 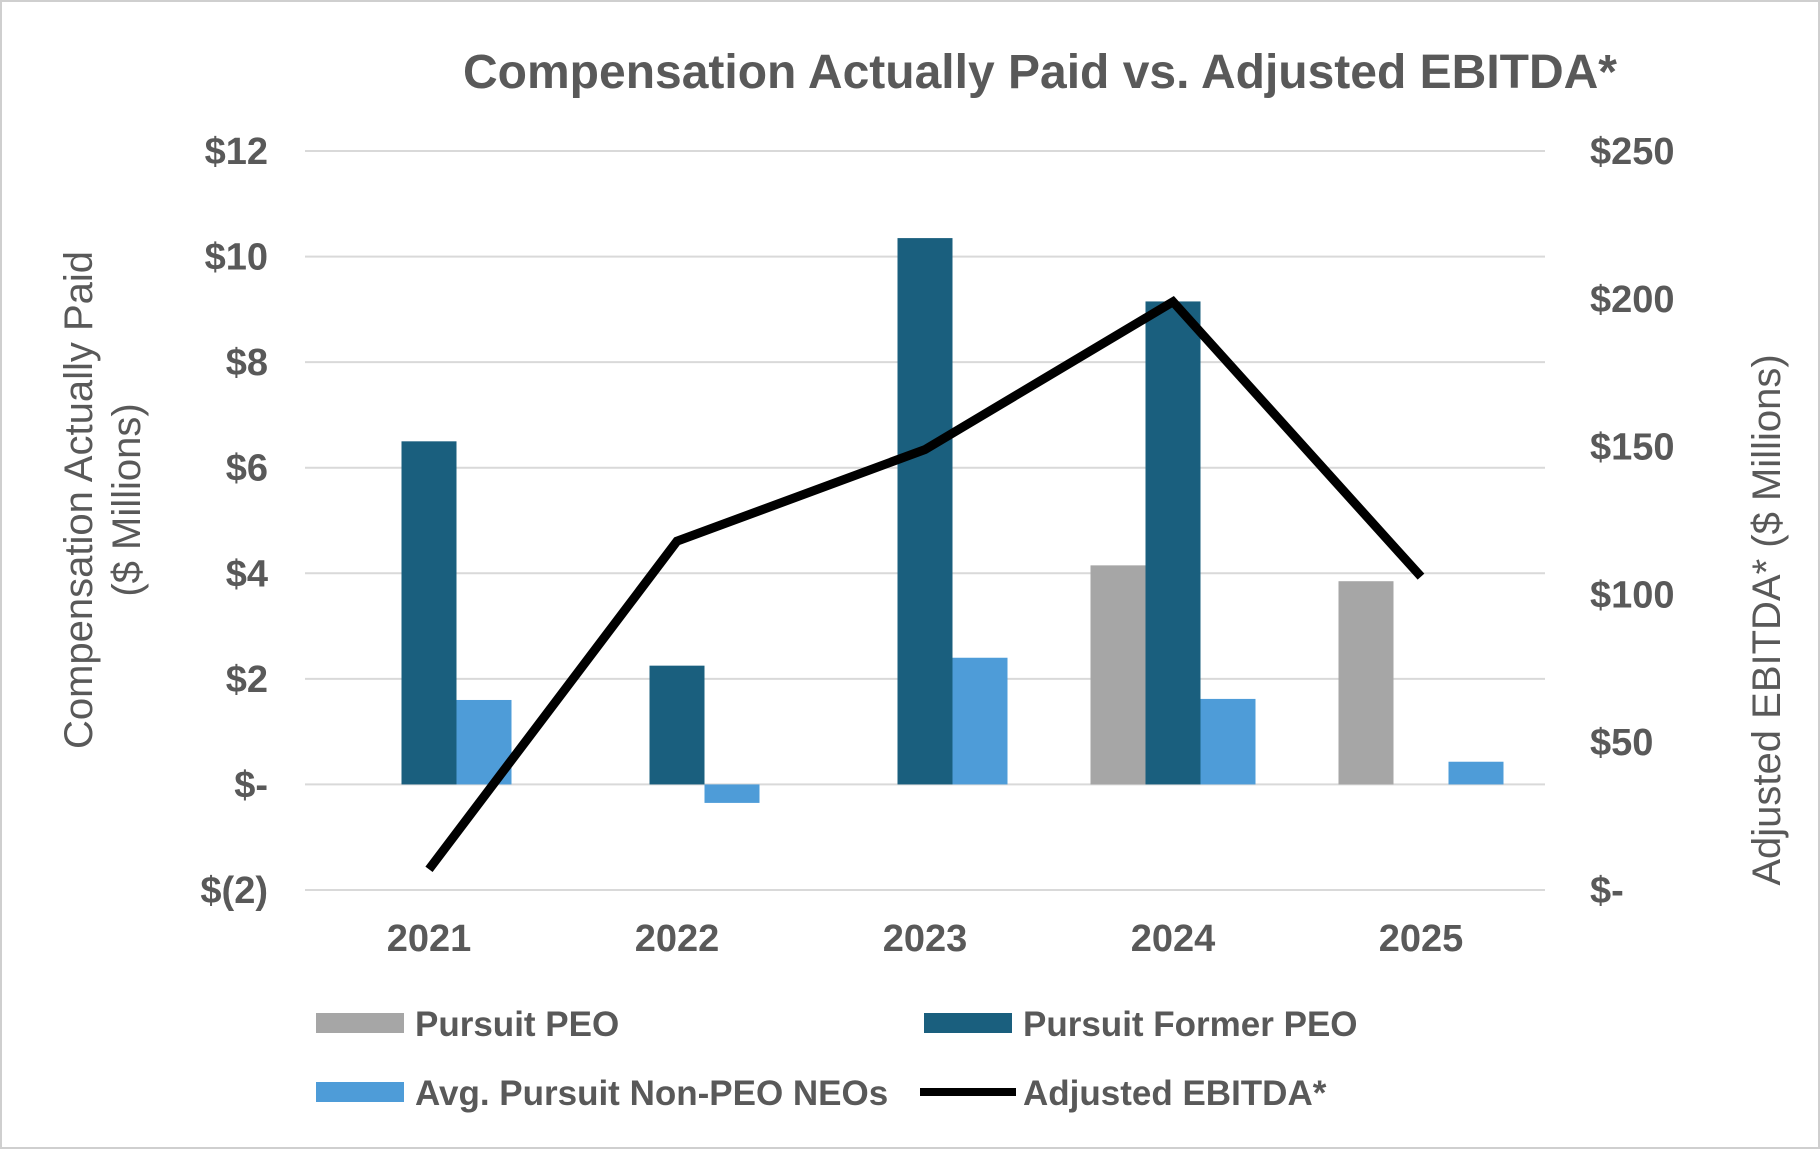 I want to click on legend-label-adjusted-ebitda: Adjusted EBITDA*, so click(x=1175, y=1093).